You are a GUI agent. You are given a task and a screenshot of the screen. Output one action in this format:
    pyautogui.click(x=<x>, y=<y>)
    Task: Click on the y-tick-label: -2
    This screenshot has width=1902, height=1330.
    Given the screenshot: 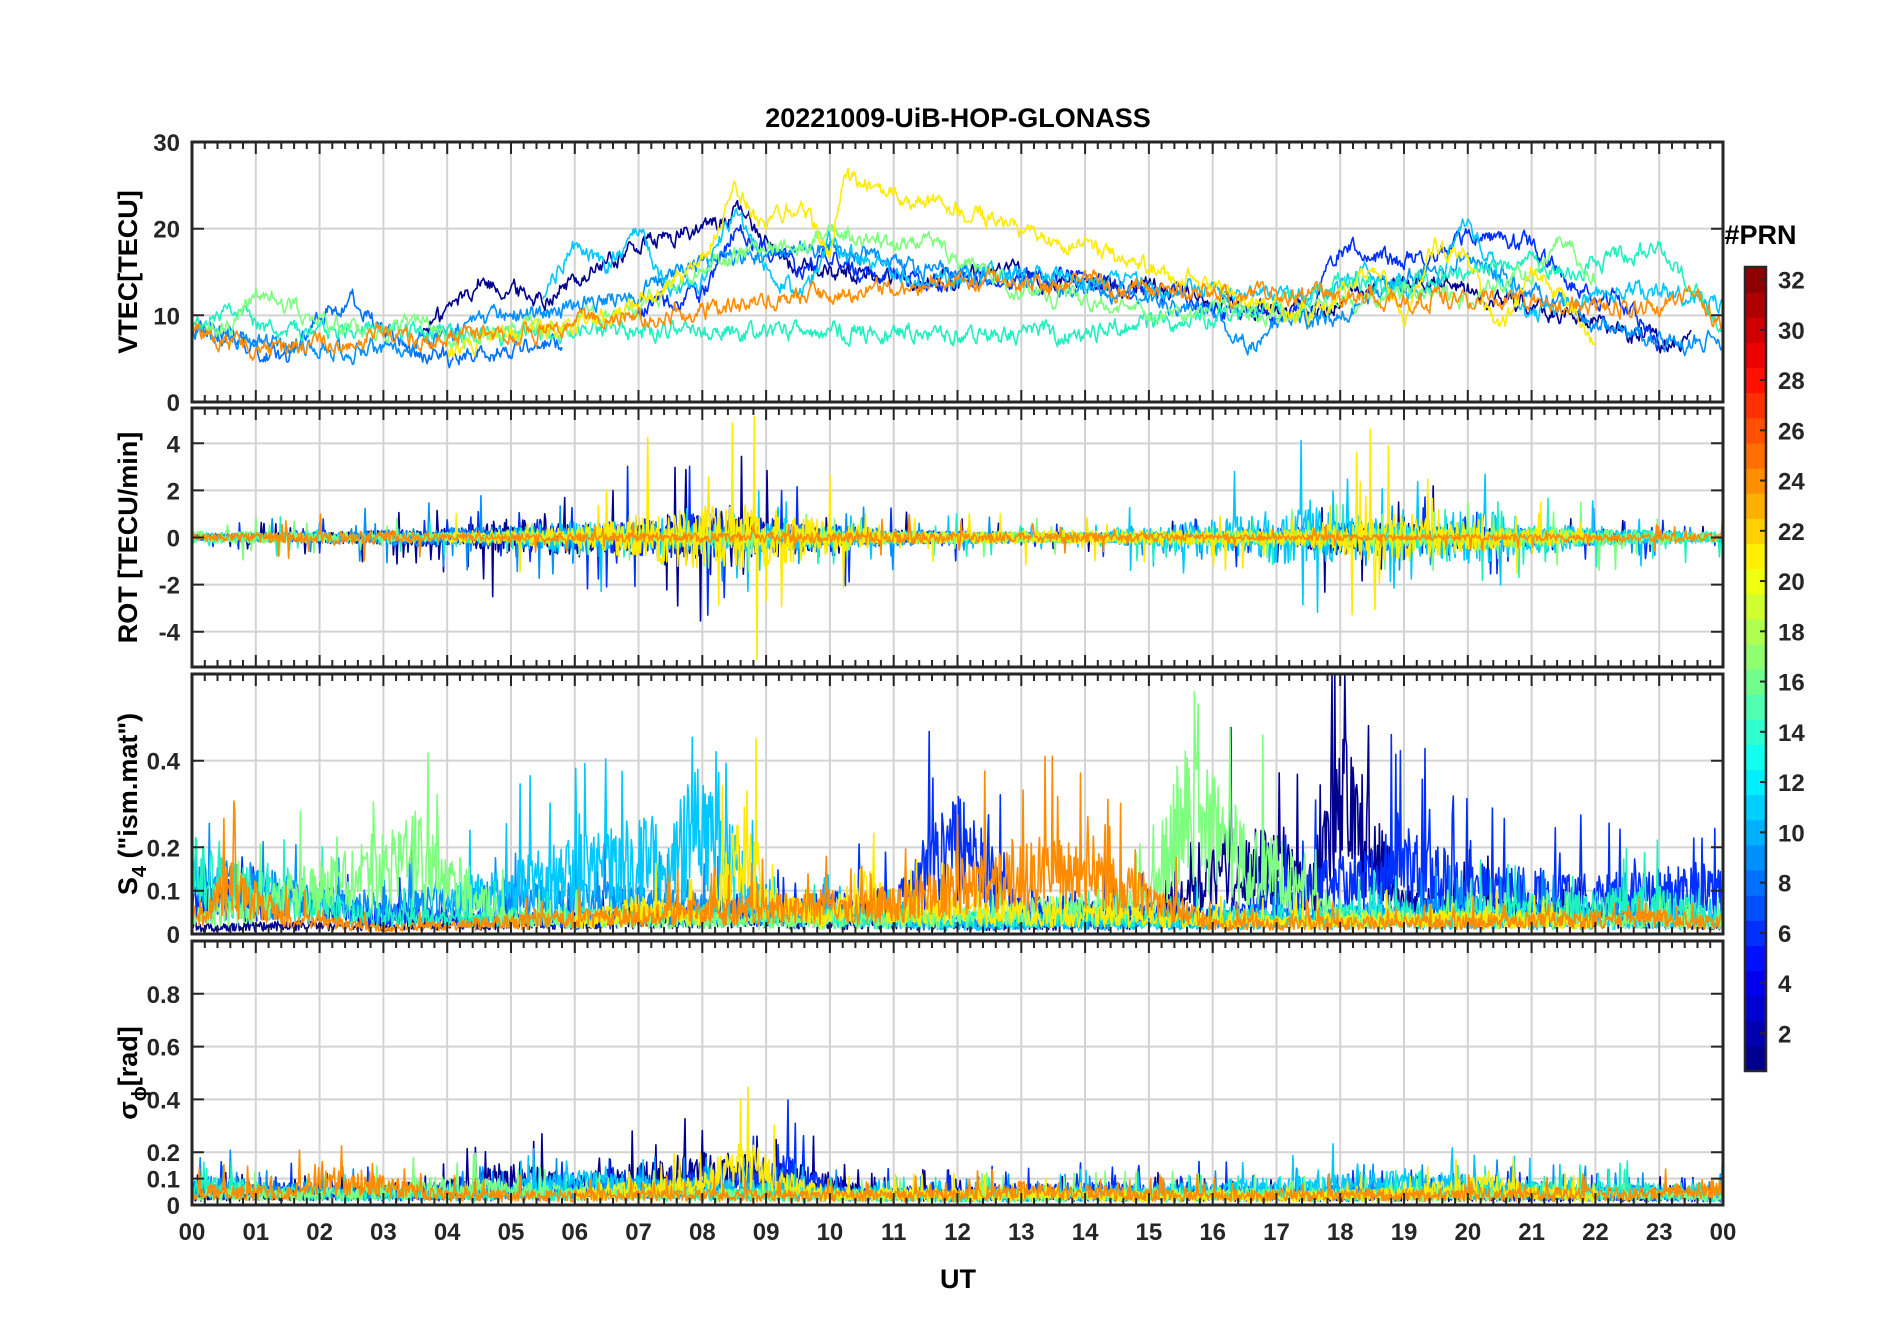 What is the action you would take?
    pyautogui.click(x=169, y=586)
    